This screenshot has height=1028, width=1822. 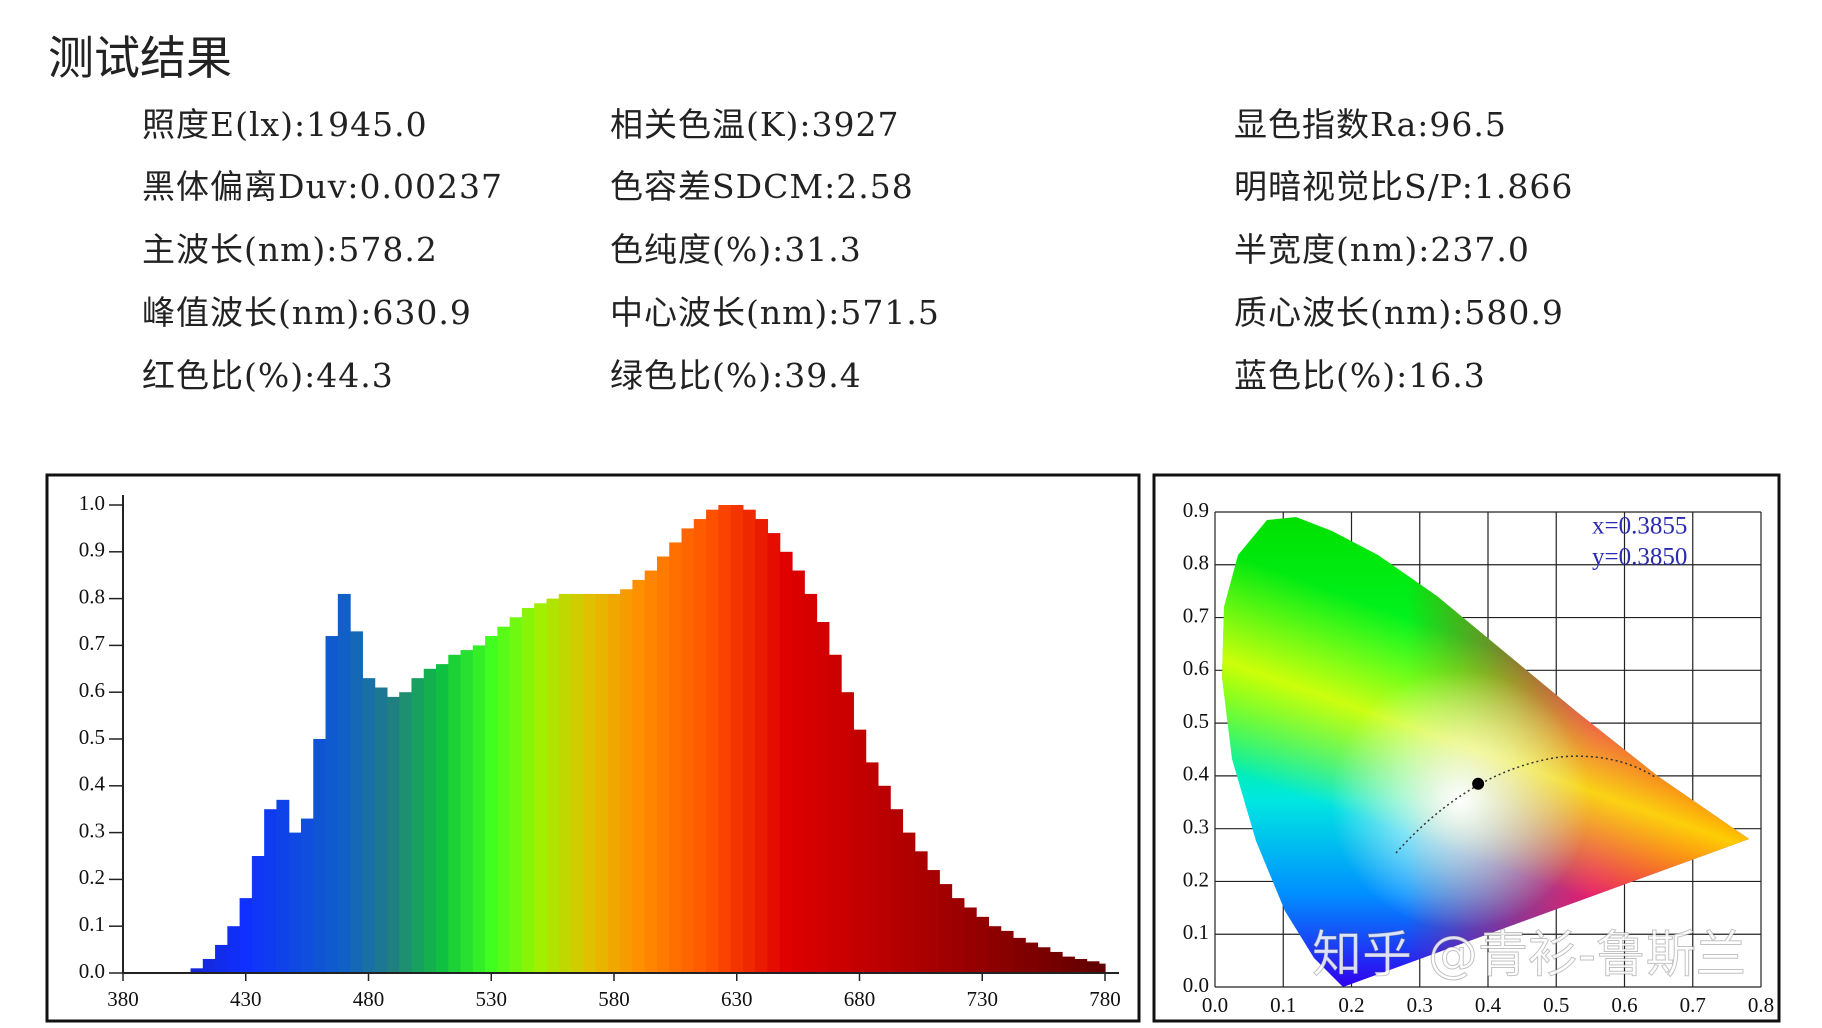 What do you see at coordinates (1196, 932) in the screenshot?
I see `y-tick-label: 0.1` at bounding box center [1196, 932].